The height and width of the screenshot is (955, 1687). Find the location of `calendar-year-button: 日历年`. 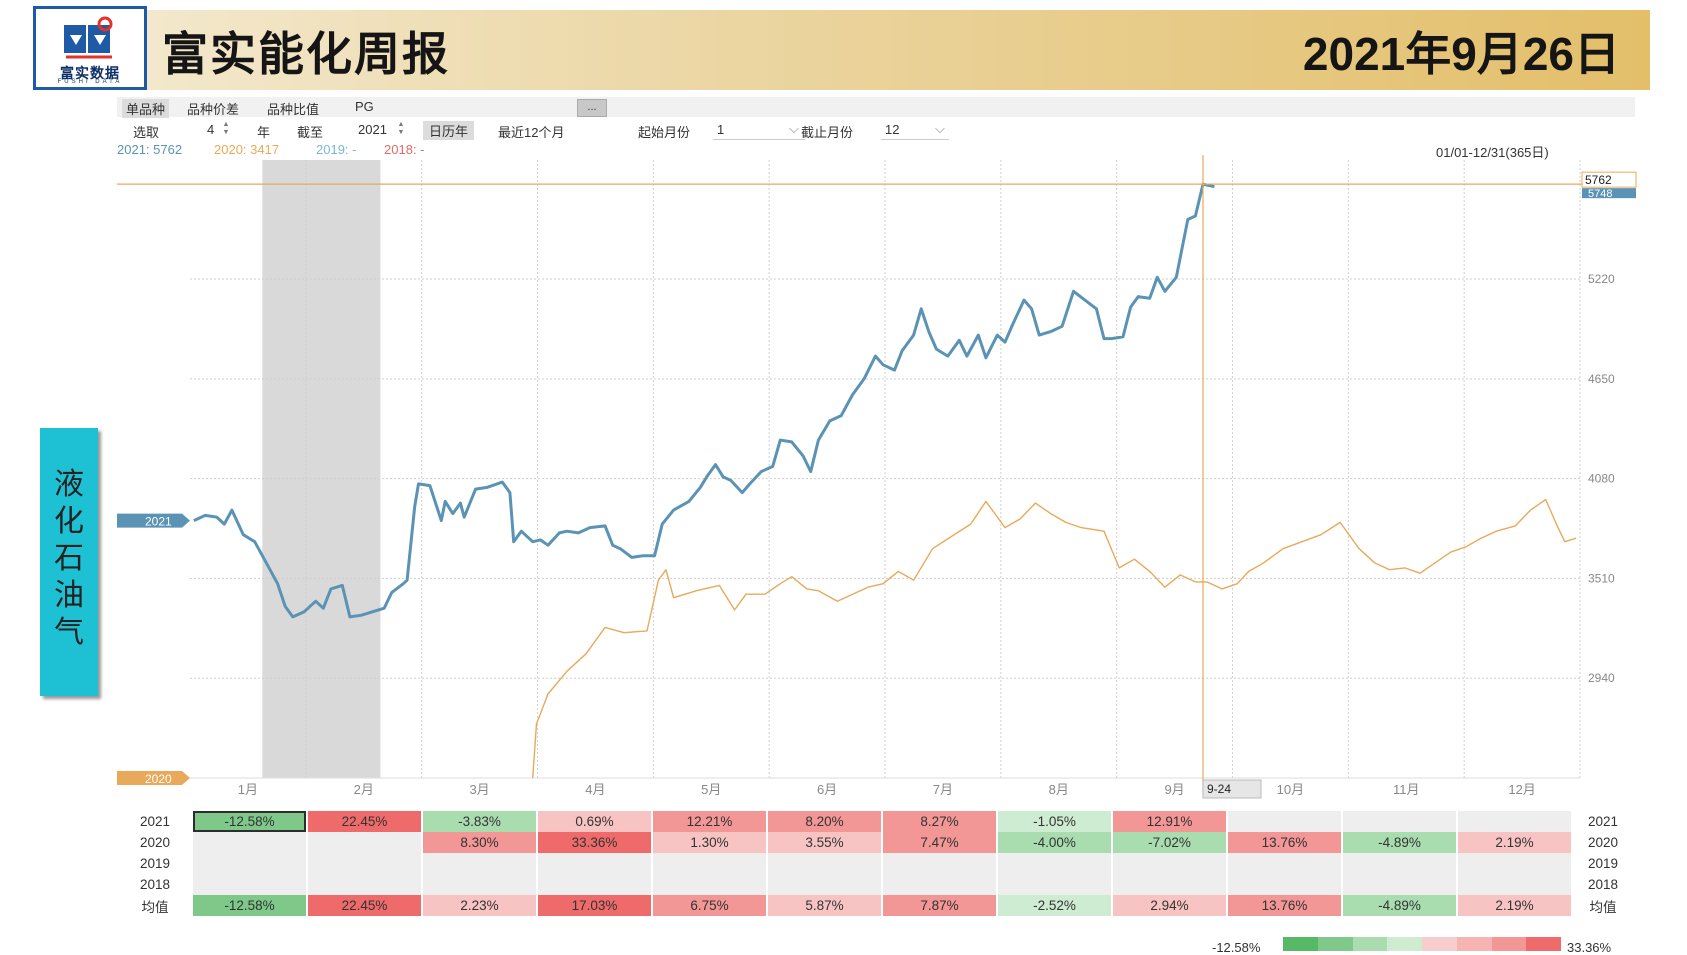

calendar-year-button: 日历年 is located at coordinates (449, 130).